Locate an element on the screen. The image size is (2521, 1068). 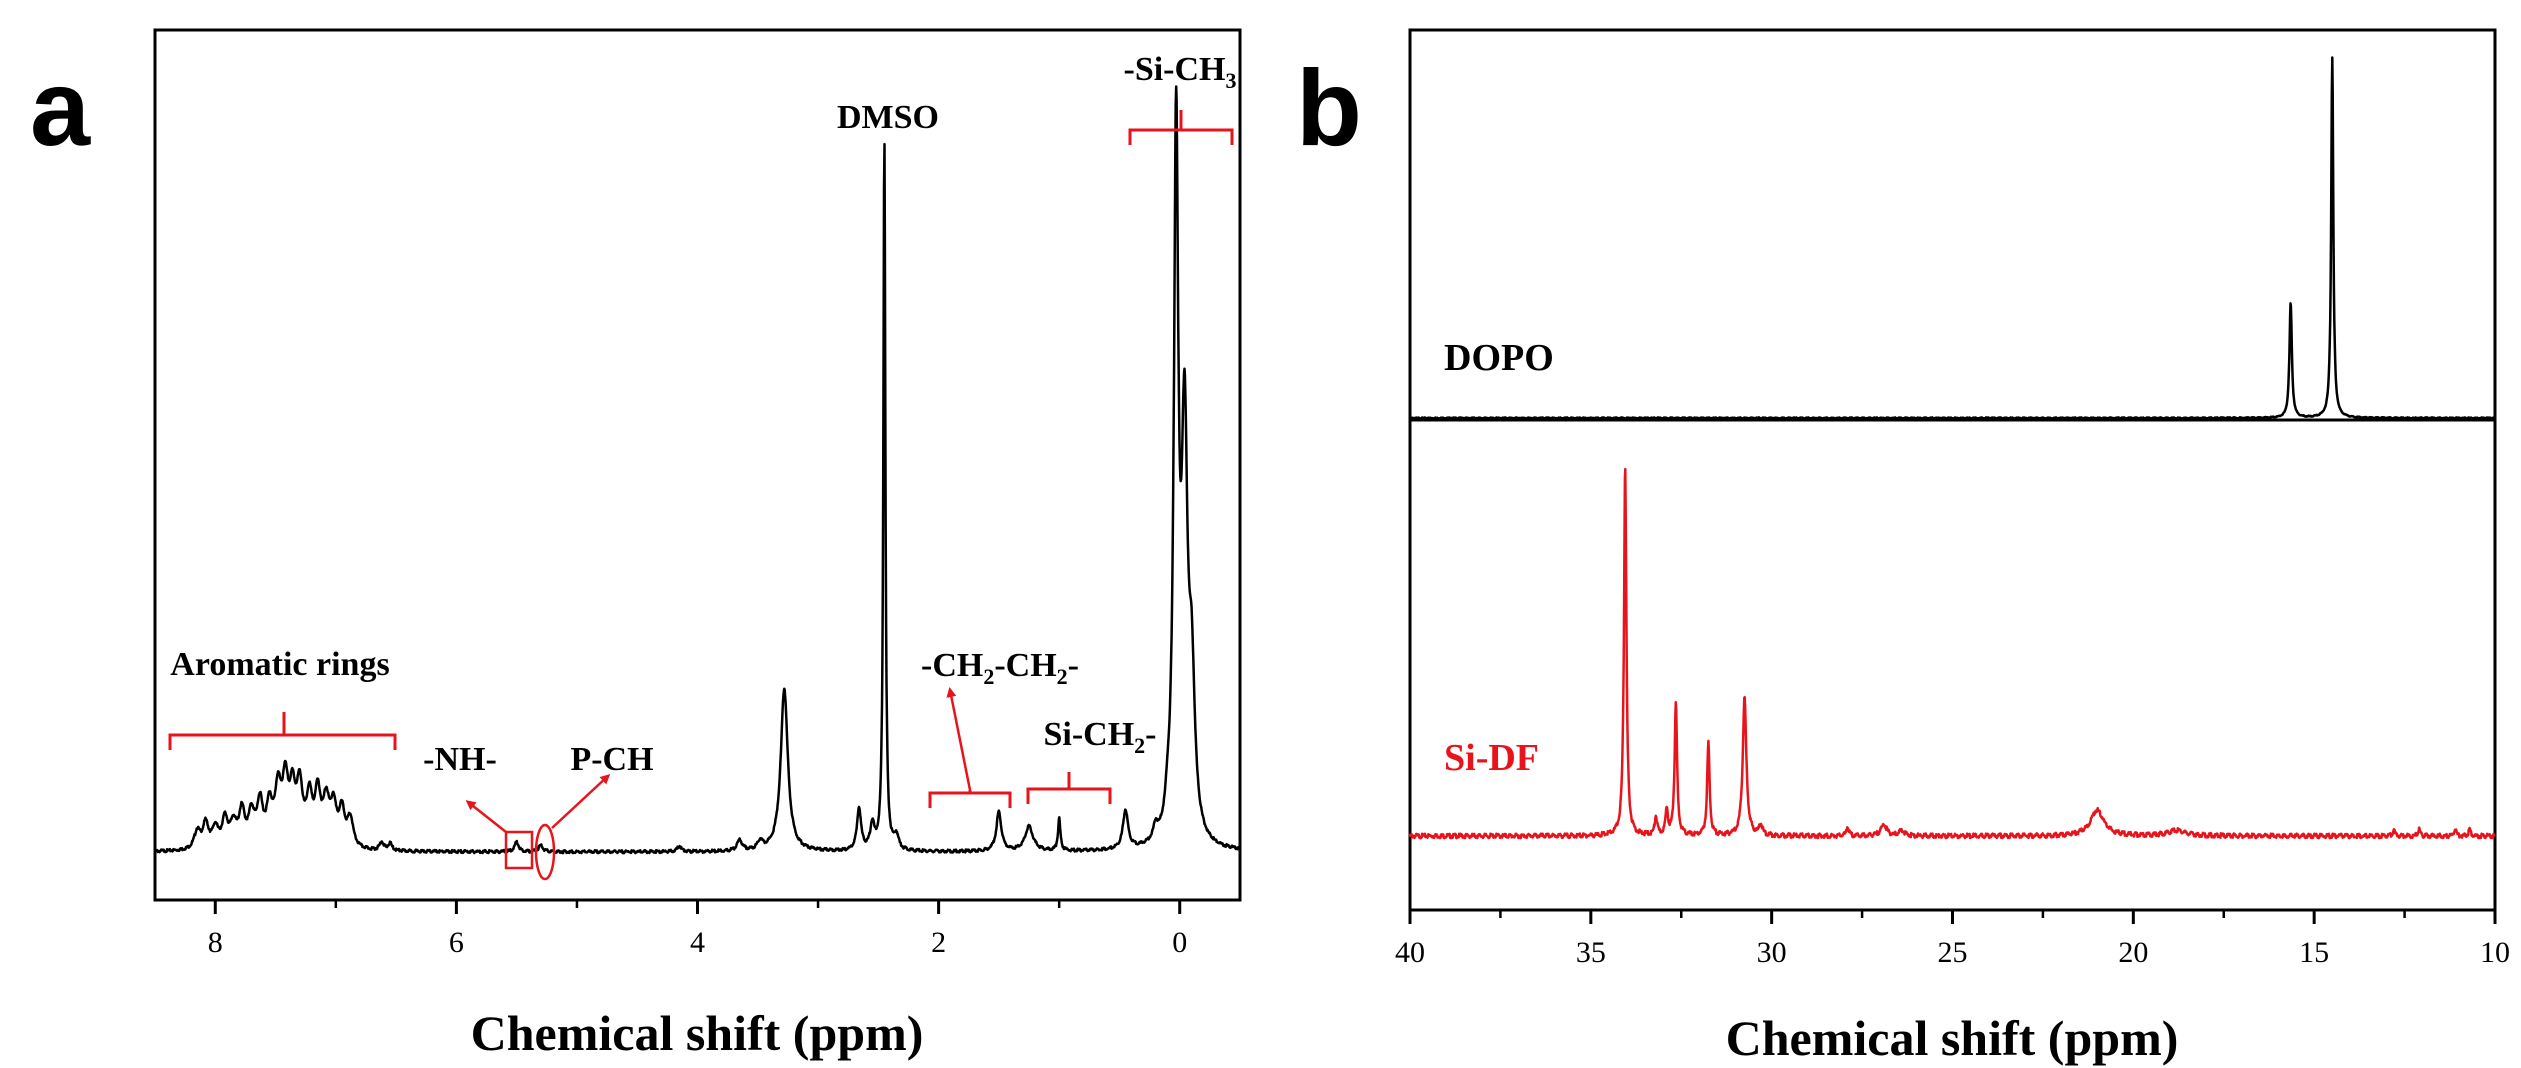
a-tick-label-0: 8 is located at coordinates (215, 942).